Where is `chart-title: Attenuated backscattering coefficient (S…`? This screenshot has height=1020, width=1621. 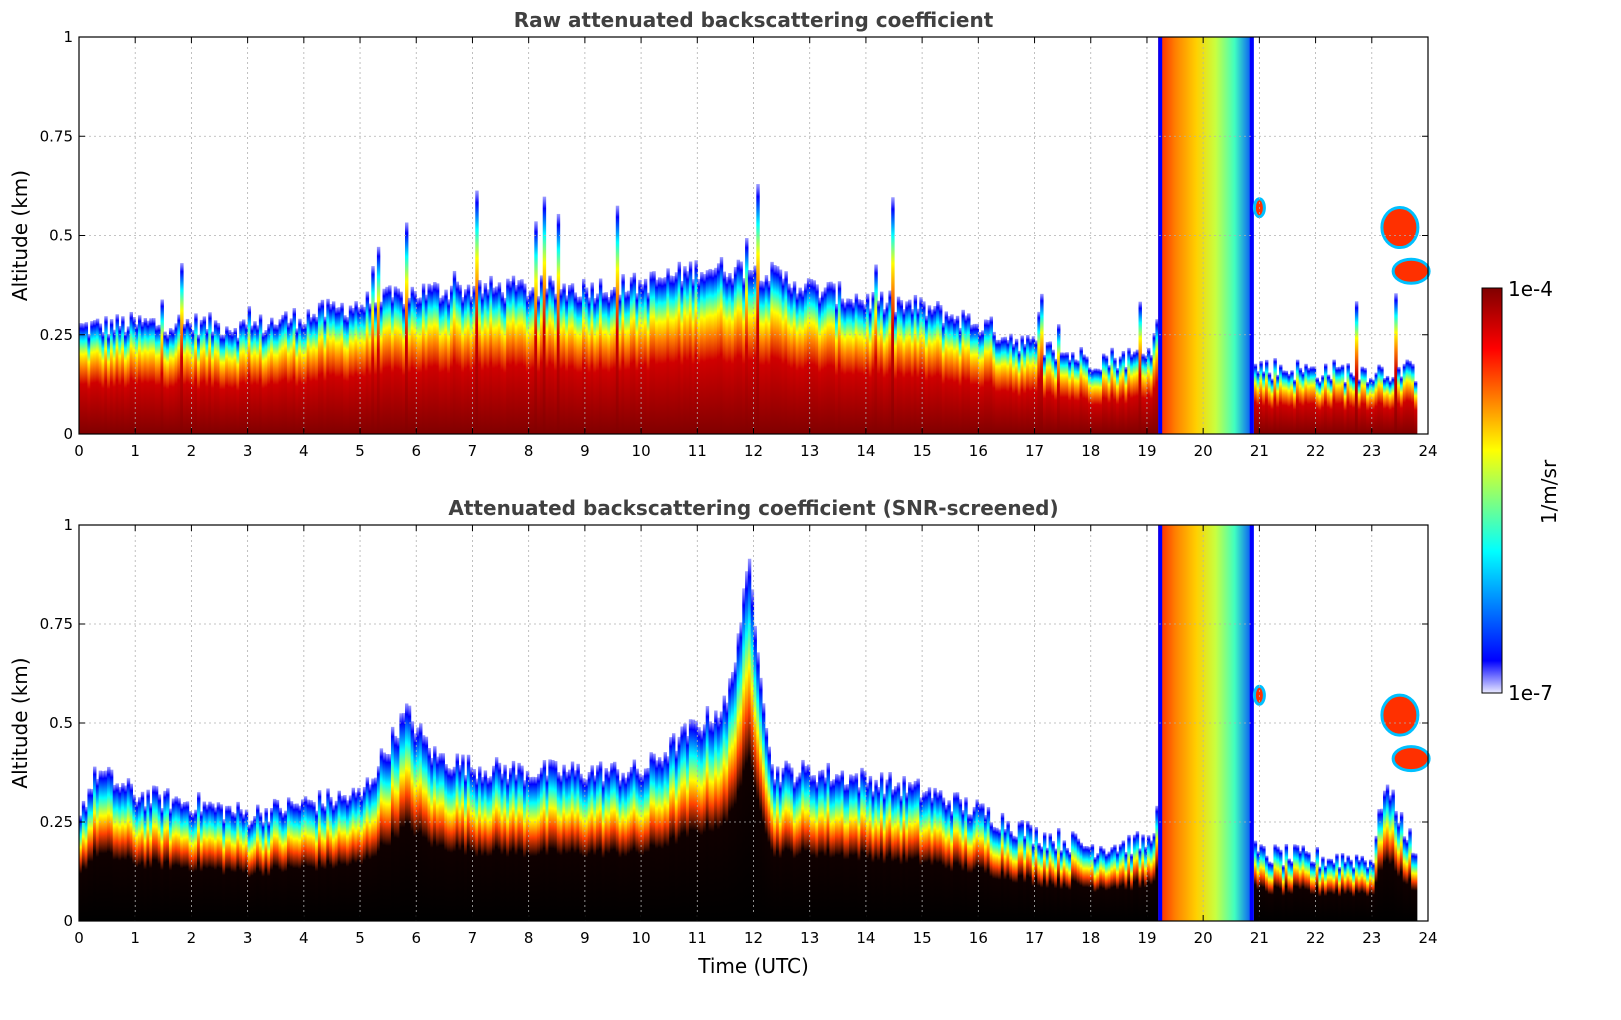 chart-title: Attenuated backscattering coefficient (S… is located at coordinates (753, 508).